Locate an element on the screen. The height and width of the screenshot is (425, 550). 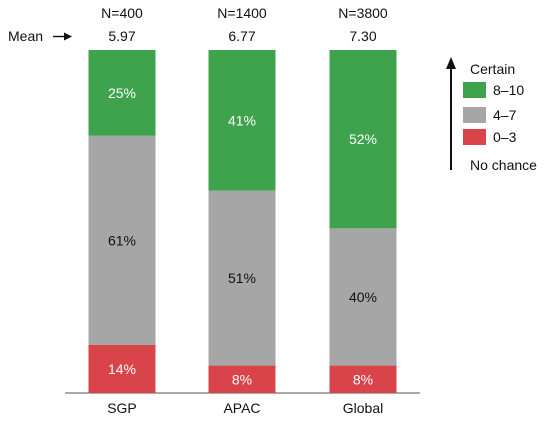
legend-entry-label: 8–10 is located at coordinates (508, 90).